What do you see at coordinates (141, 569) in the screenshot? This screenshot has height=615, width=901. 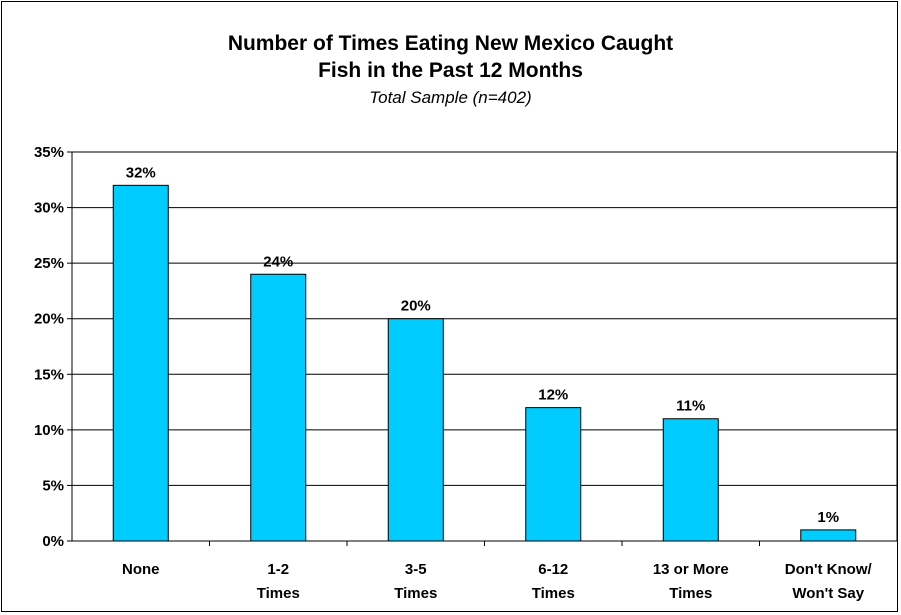 I see `x-category-label: None` at bounding box center [141, 569].